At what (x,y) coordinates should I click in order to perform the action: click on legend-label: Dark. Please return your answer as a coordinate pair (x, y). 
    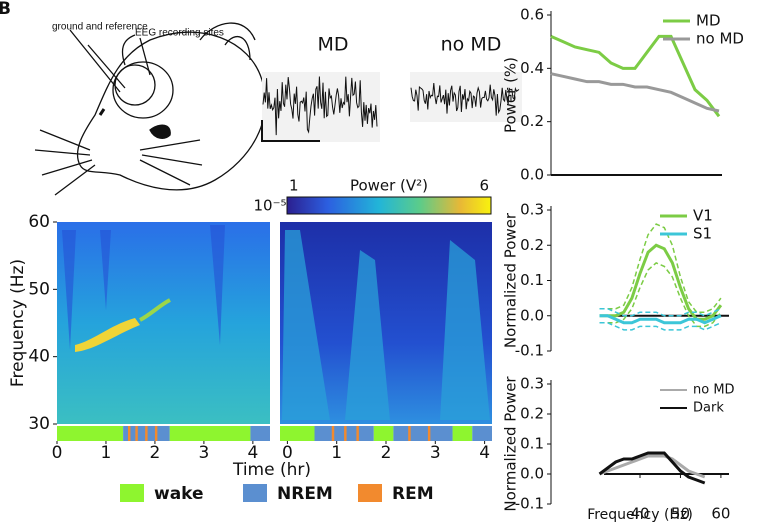
    Looking at the image, I should click on (708, 408).